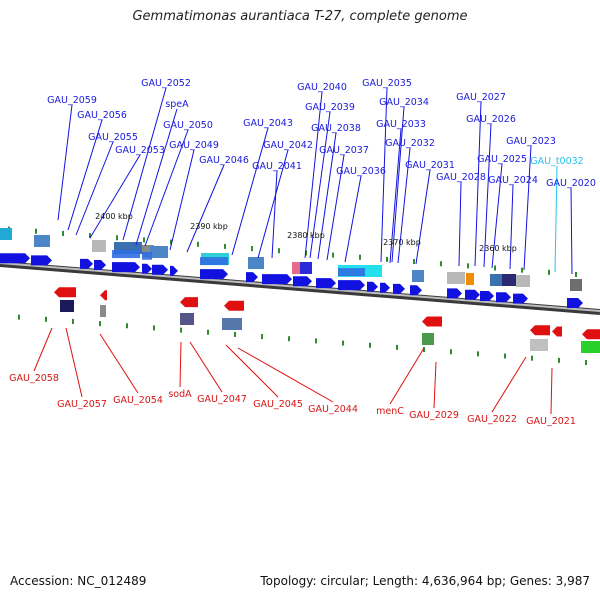  What do you see at coordinates (461, 177) in the screenshot?
I see `gene-label-gau_2028: GAU_2028` at bounding box center [461, 177].